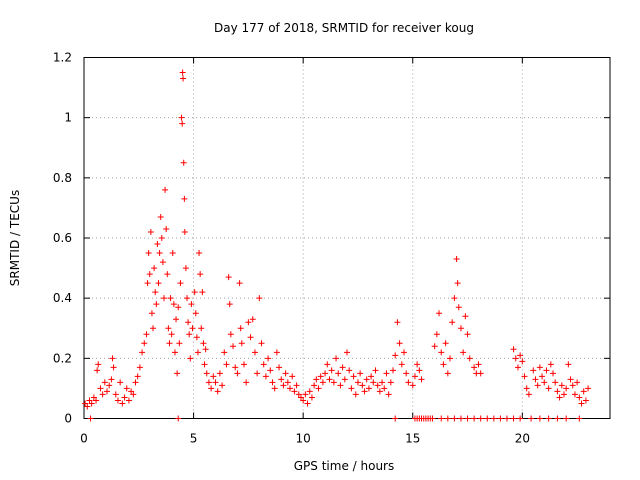  I want to click on y-axis-label: SRMTID / TECUs, so click(15, 238).